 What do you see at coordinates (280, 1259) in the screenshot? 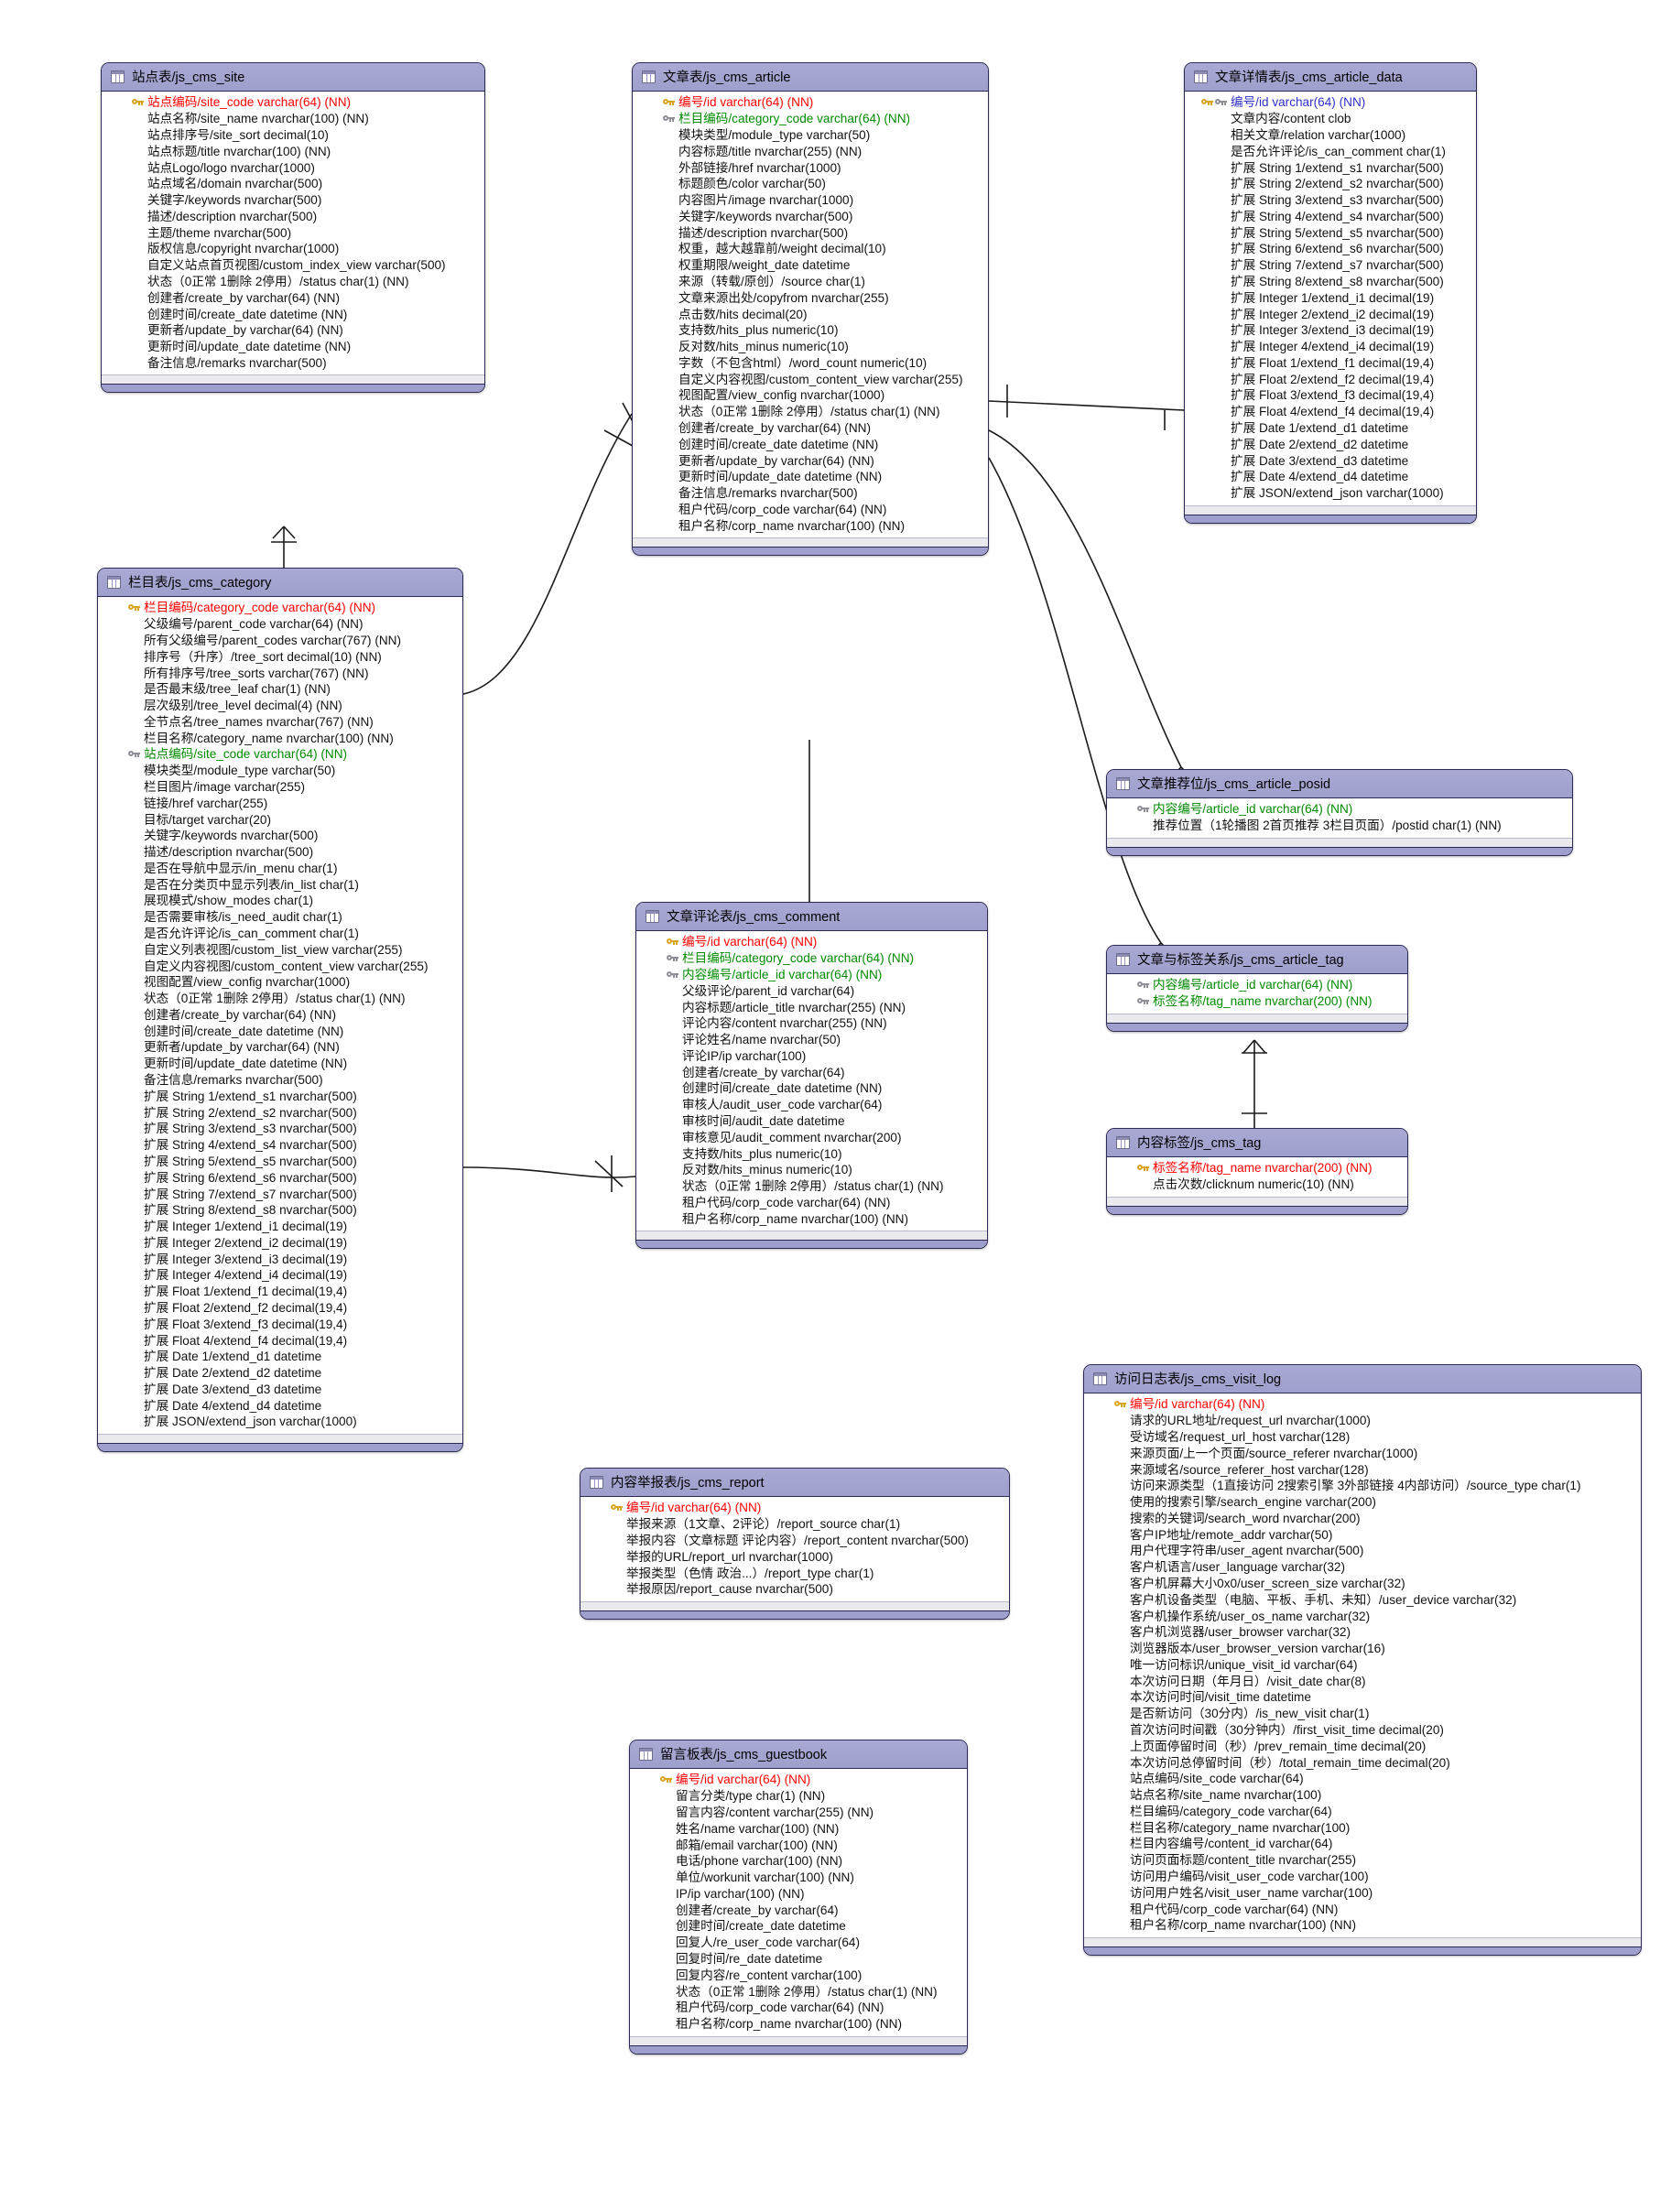
I see `attribute-row: 扩展 Integer 3/extend_i3 decimal(19)` at bounding box center [280, 1259].